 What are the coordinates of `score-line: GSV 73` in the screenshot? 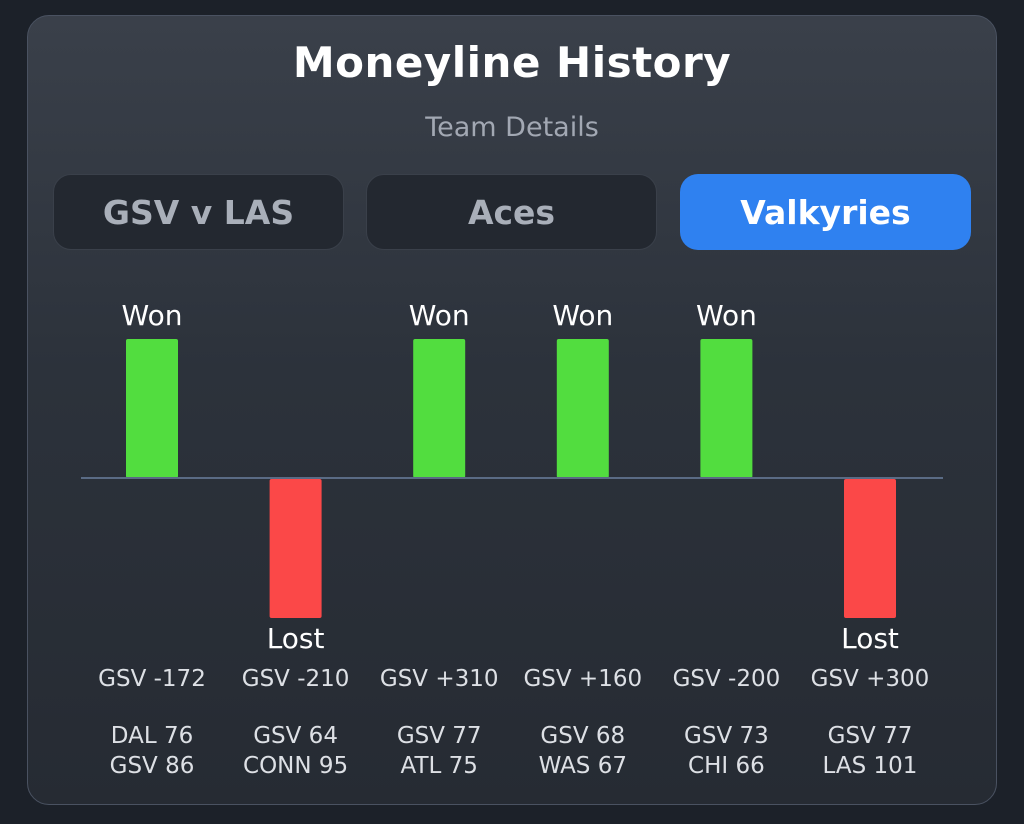 It's located at (726, 736).